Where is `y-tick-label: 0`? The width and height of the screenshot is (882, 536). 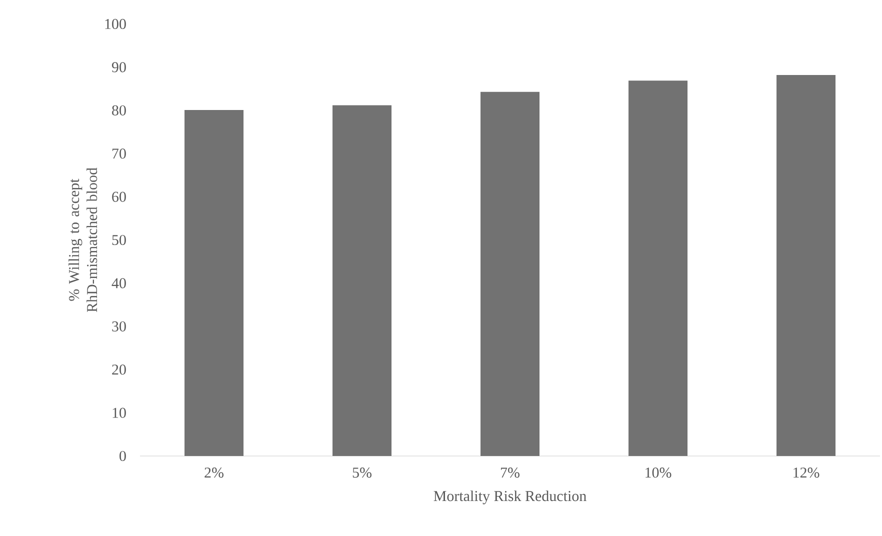 y-tick-label: 0 is located at coordinates (123, 456).